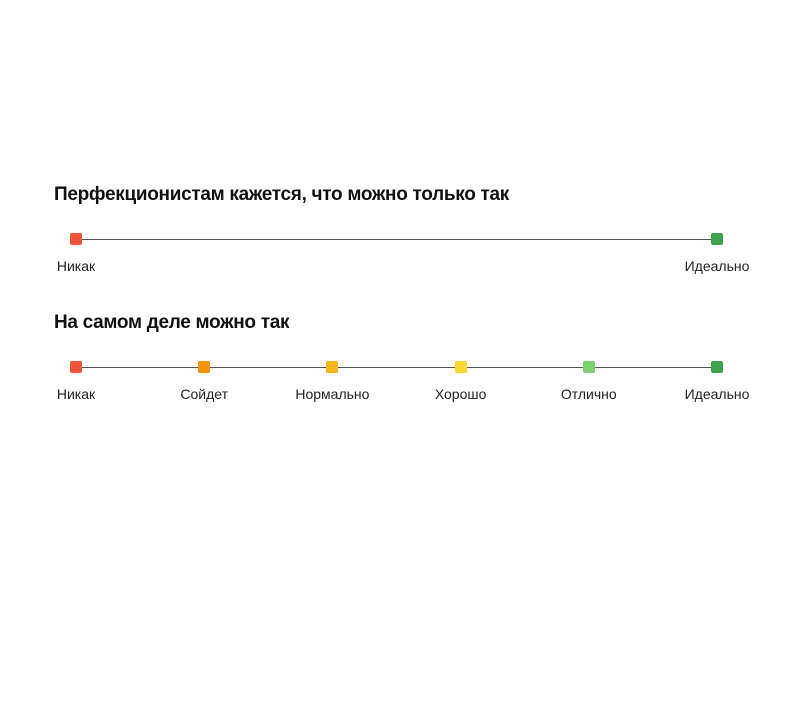 The width and height of the screenshot is (800, 704). I want to click on scale-label: Нормально, so click(332, 394).